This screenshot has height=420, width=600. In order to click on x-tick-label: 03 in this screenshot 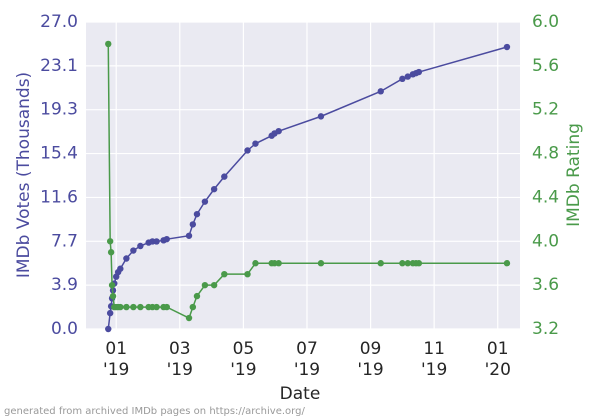, I will do `click(180, 349)`.